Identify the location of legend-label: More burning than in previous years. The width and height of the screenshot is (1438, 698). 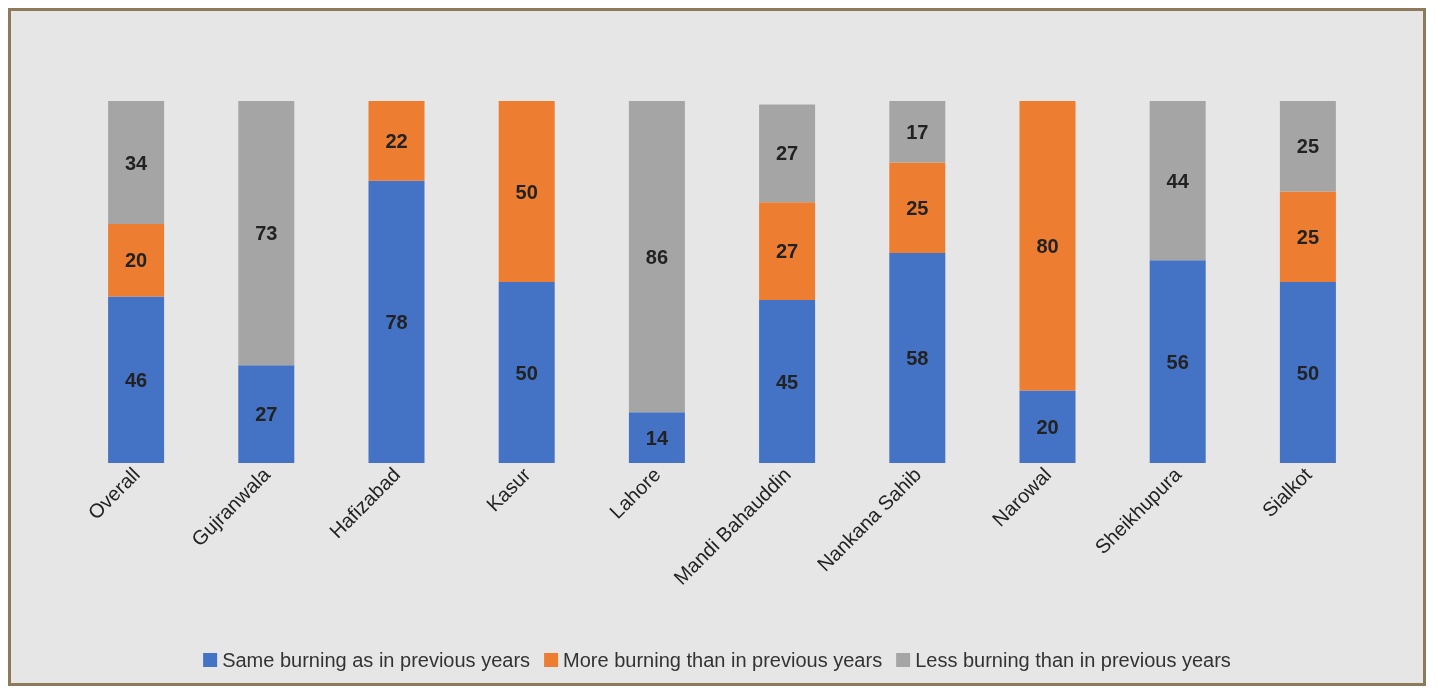
(723, 660).